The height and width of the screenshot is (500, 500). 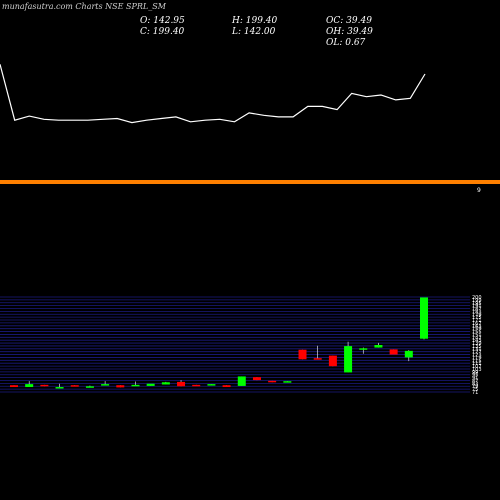 What do you see at coordinates (255, 21) in the screenshot?
I see `high-value: H: 199.40` at bounding box center [255, 21].